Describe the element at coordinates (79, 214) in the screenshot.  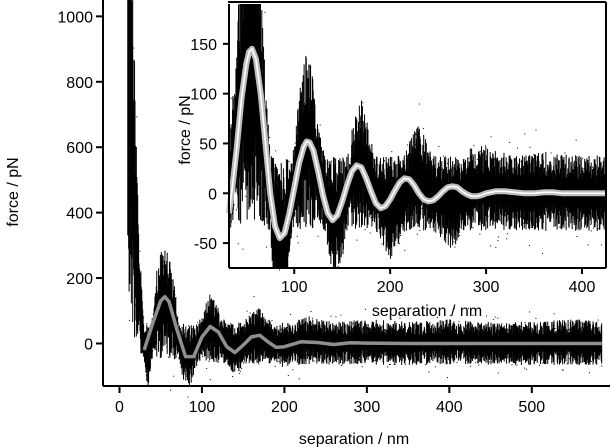
I see `y-tick-label: 400` at that location.